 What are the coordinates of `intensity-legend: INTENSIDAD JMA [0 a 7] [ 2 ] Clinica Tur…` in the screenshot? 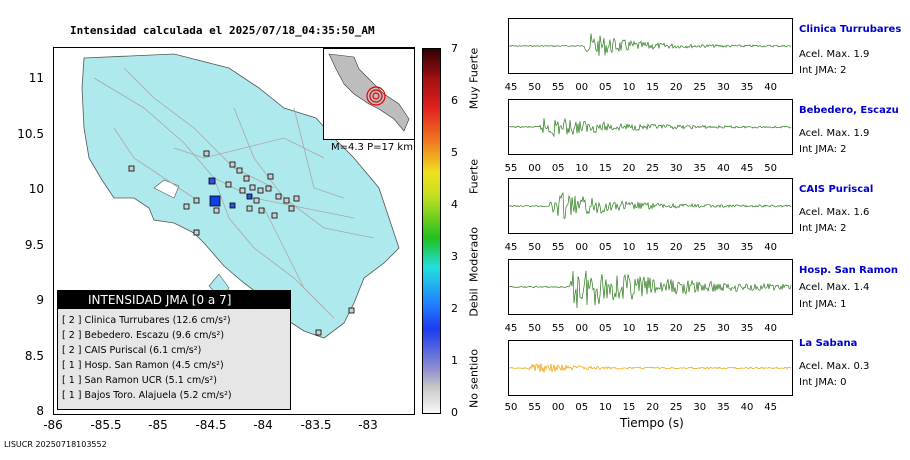 It's located at (174, 350).